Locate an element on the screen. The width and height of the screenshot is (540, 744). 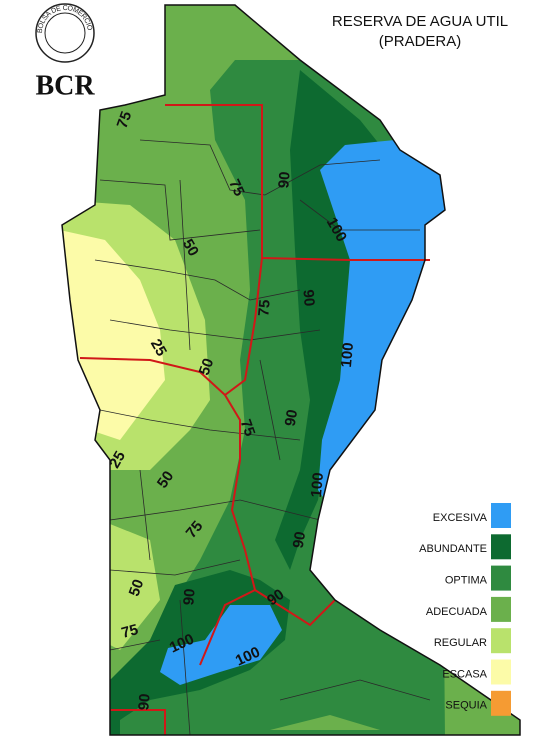
map-subtitle: (PRADERA) is located at coordinates (420, 41).